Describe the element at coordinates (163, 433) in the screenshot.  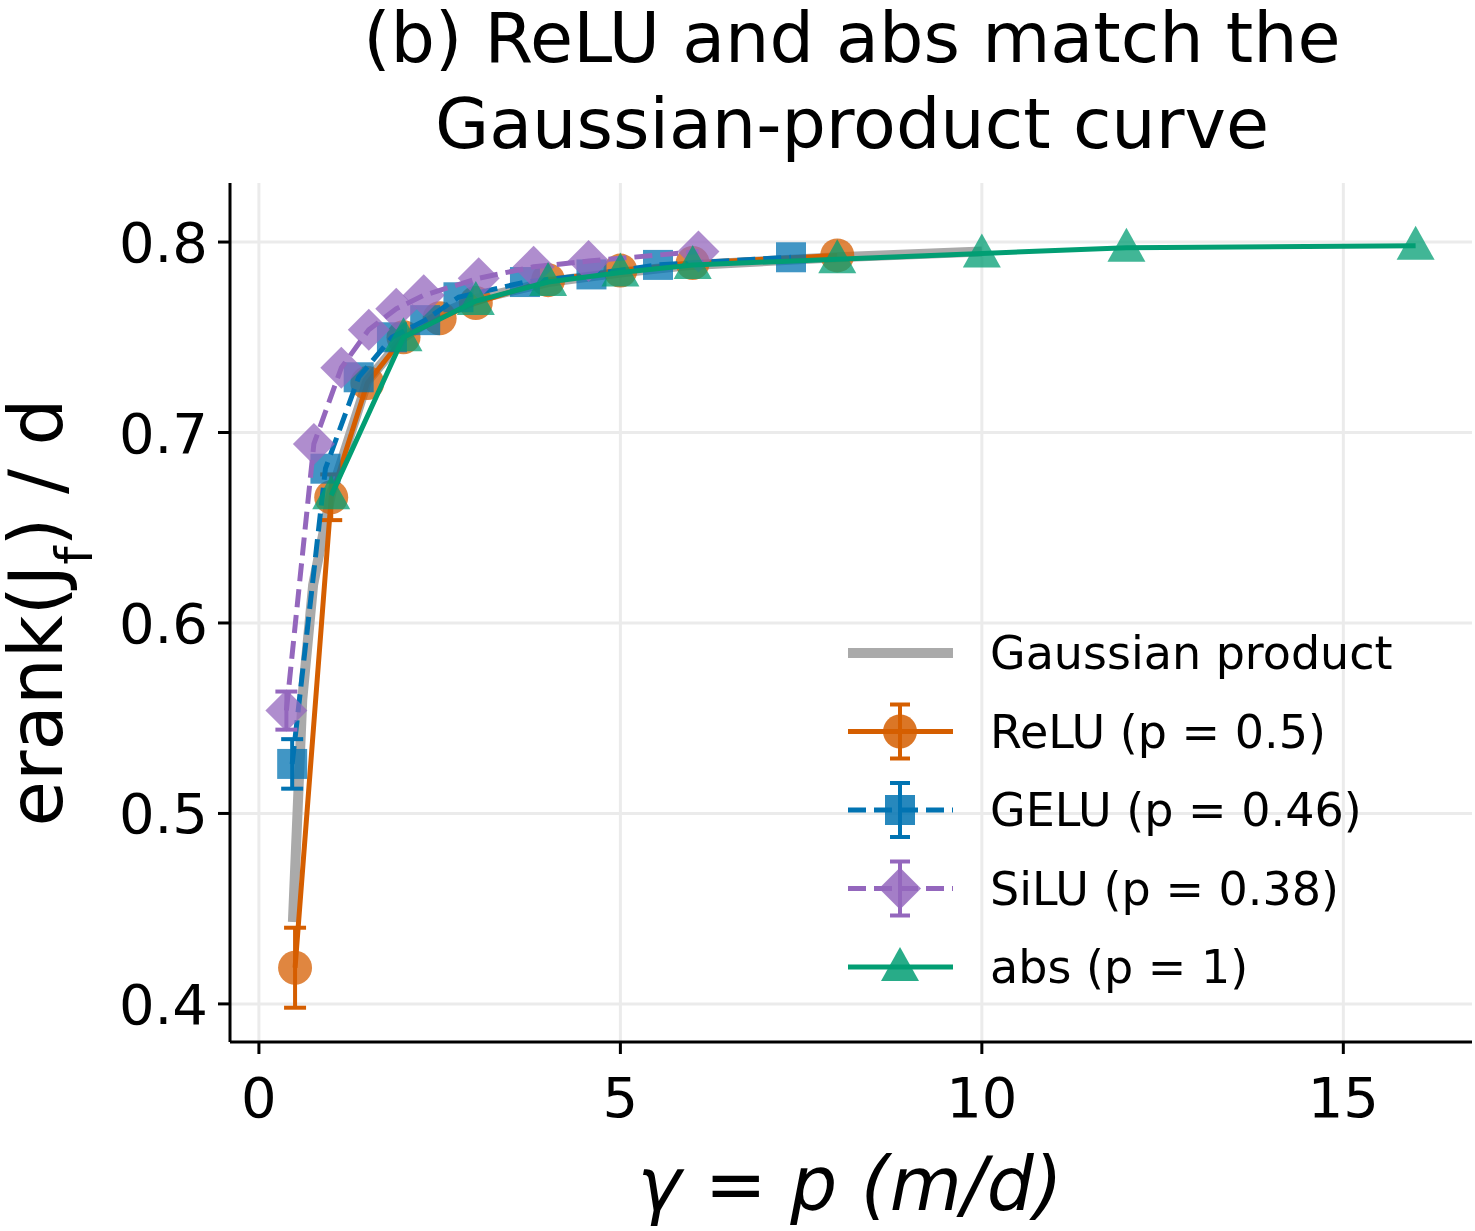
I see `y-tick-label: 0.7` at that location.